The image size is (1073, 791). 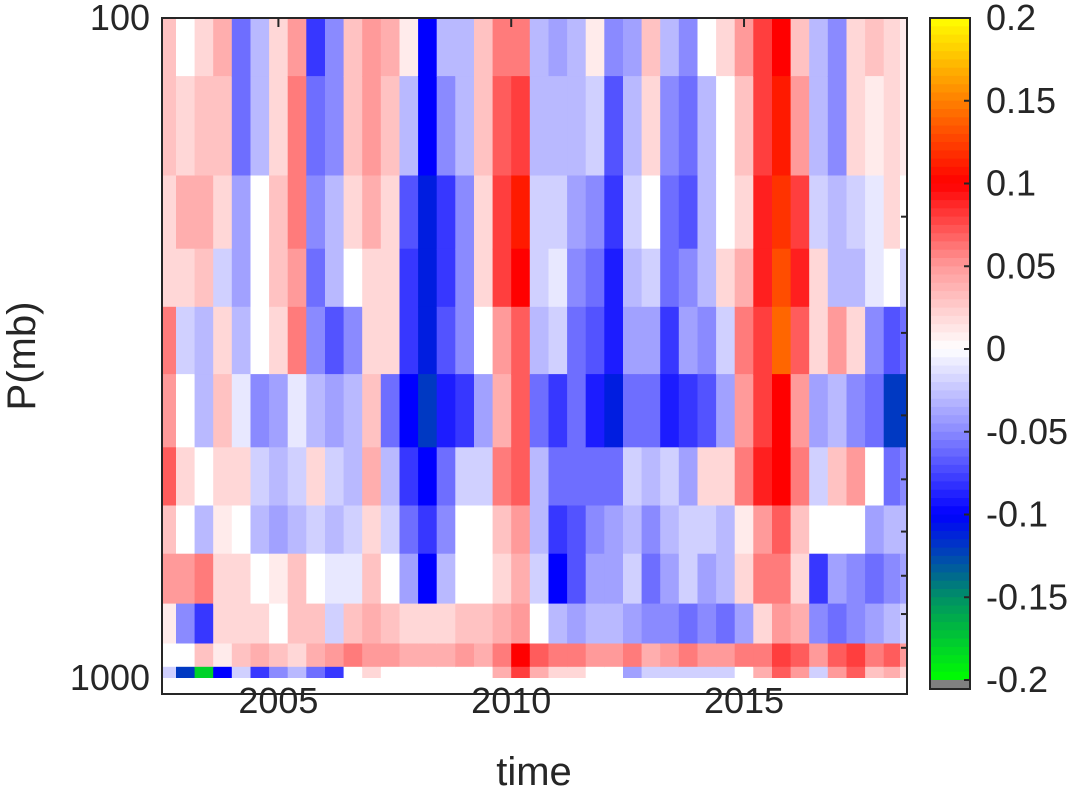 I want to click on colorbar-tick-label: 0.05, so click(x=1021, y=265).